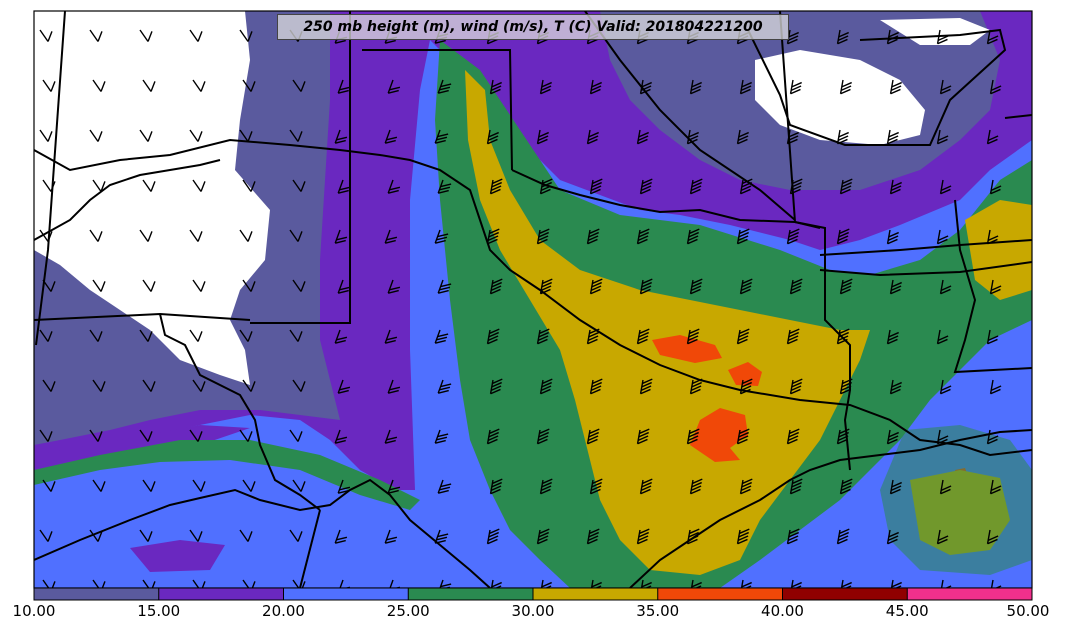  I want to click on speed-band-30-35-e, so click(998, 250).